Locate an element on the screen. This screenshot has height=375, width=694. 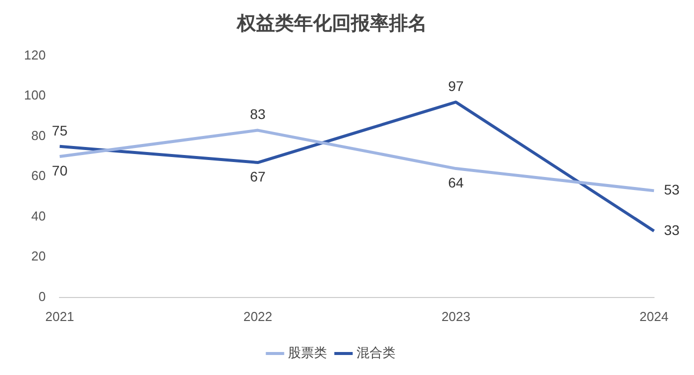
y-tick-label: 20 is located at coordinates (38, 256).